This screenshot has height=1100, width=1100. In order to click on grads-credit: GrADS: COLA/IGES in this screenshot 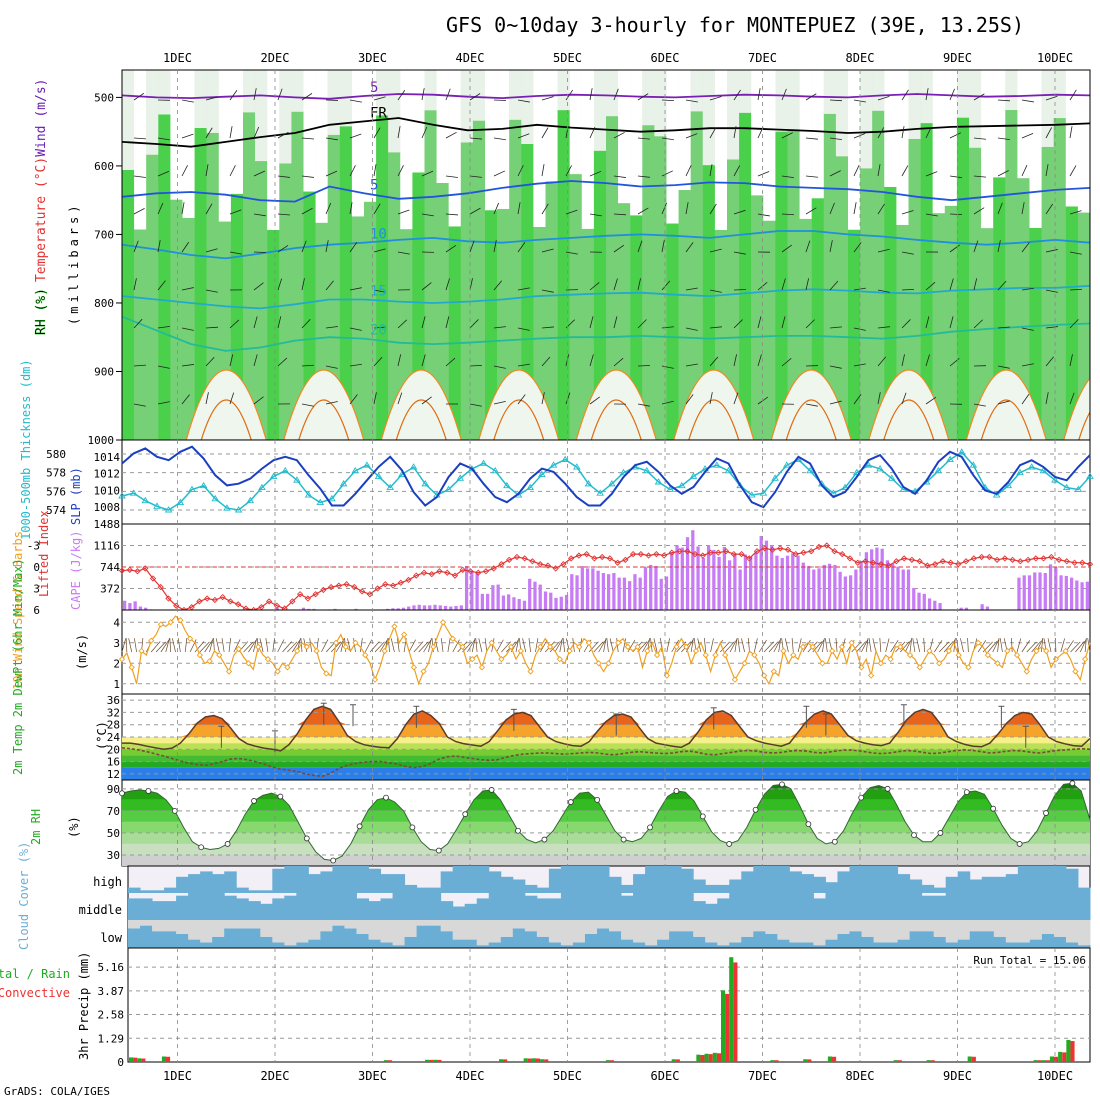, I will do `click(57, 1091)`.